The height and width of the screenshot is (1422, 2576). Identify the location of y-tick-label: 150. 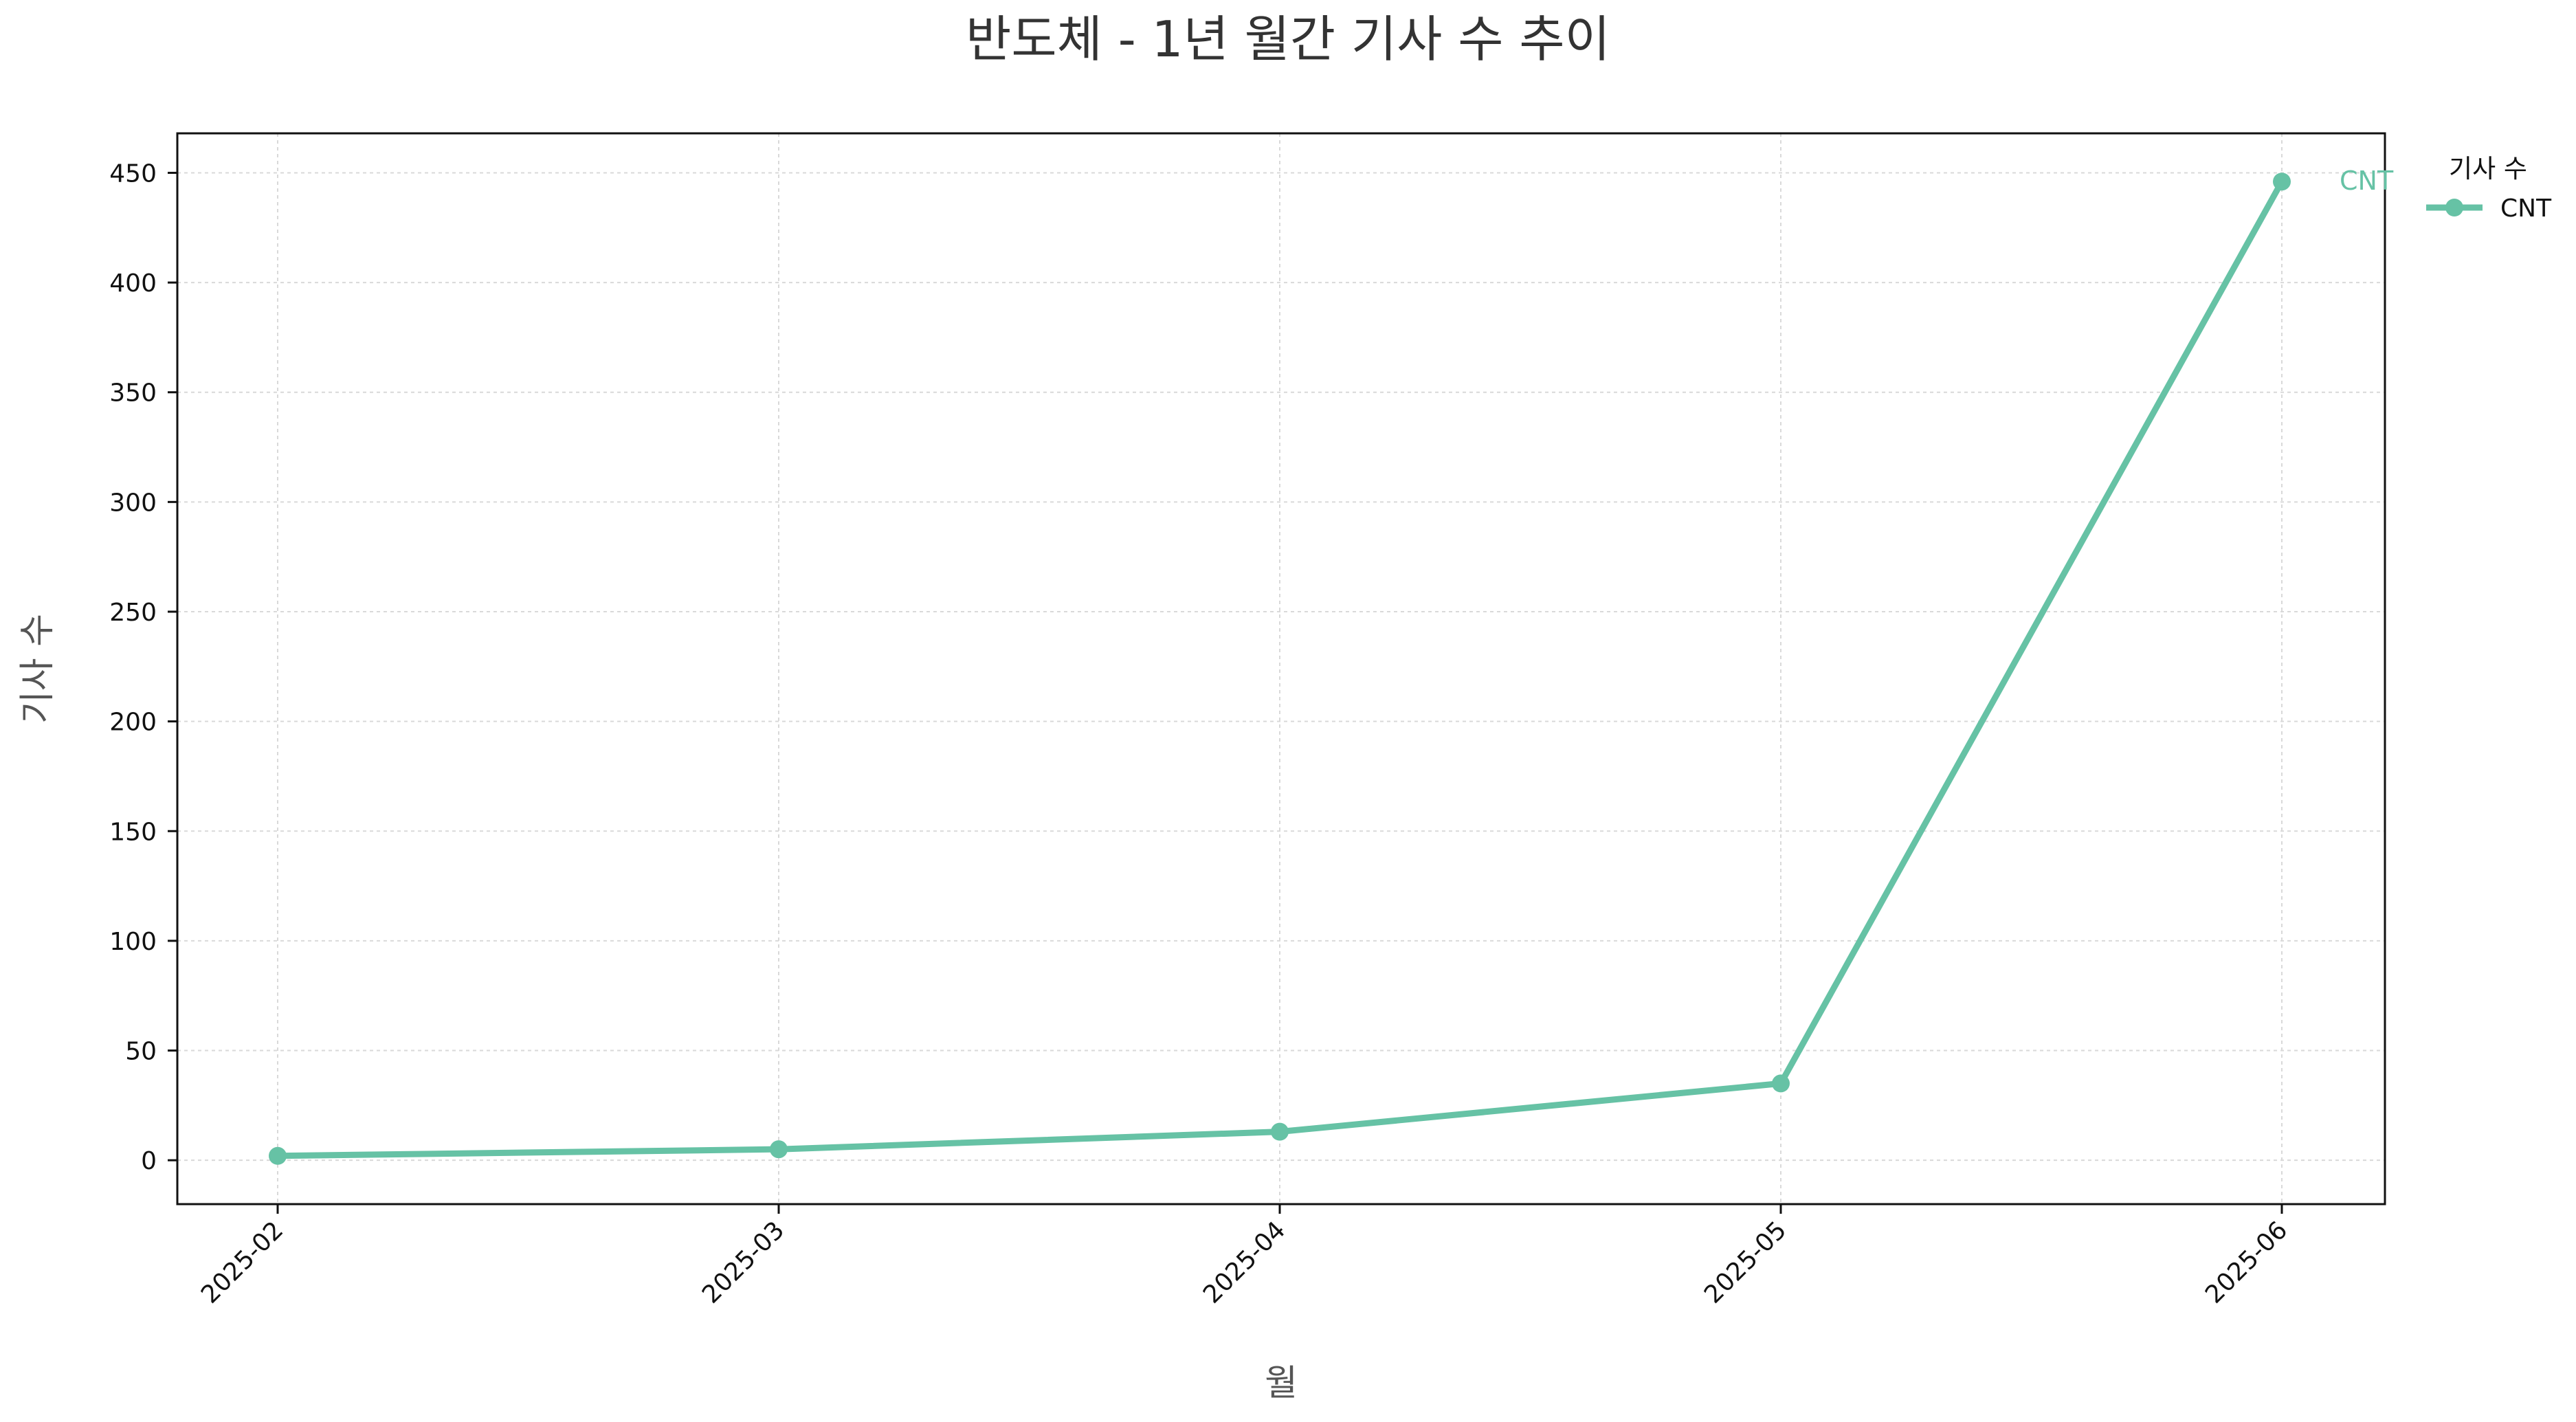
(133, 832).